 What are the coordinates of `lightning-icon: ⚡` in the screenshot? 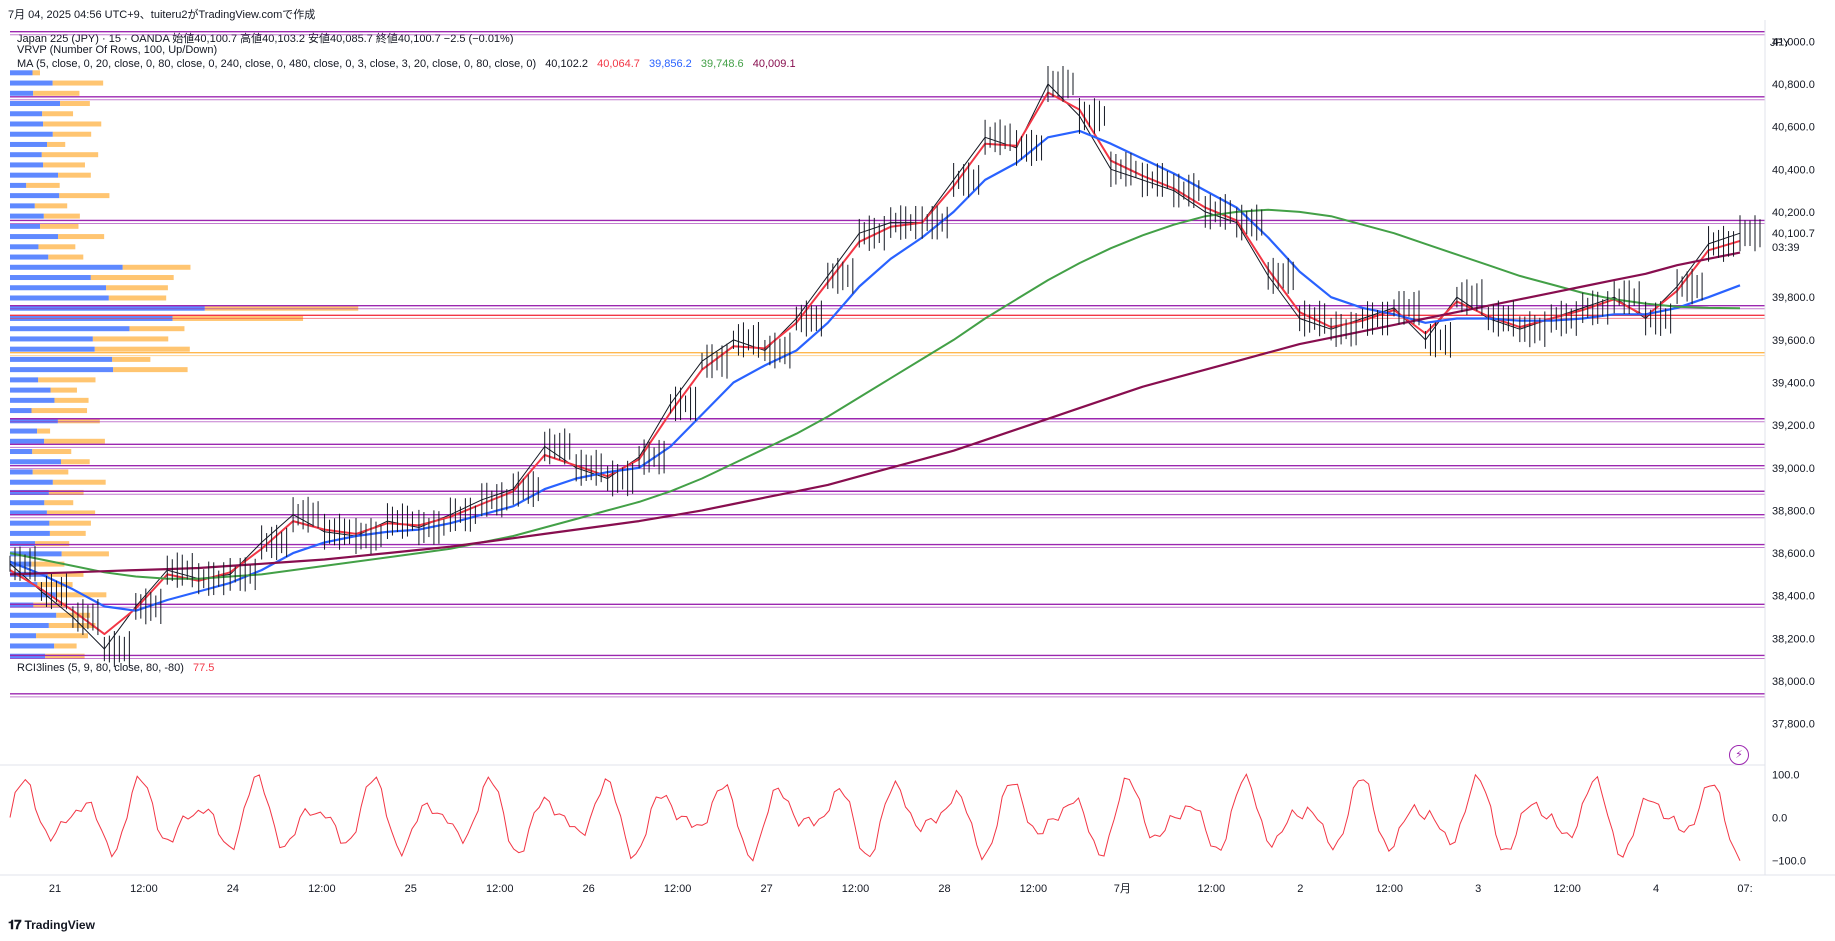 It's located at (1739, 755).